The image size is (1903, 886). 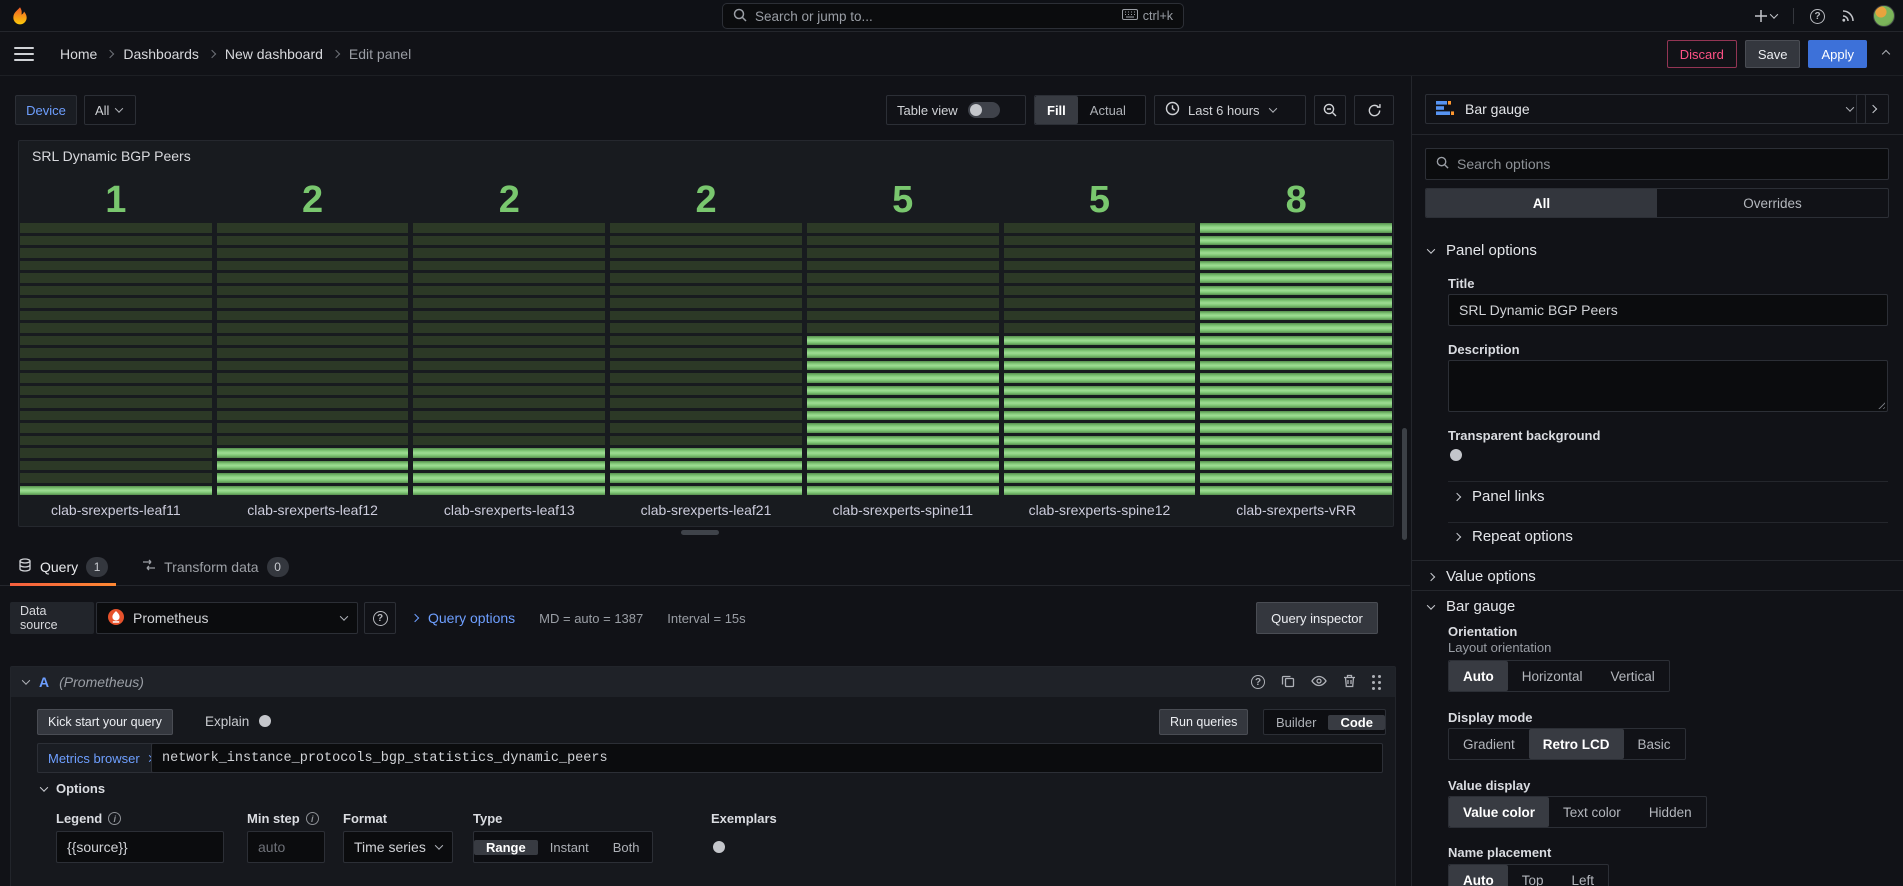 What do you see at coordinates (591, 618) in the screenshot?
I see `max-data-points-text: MD = auto = 1387` at bounding box center [591, 618].